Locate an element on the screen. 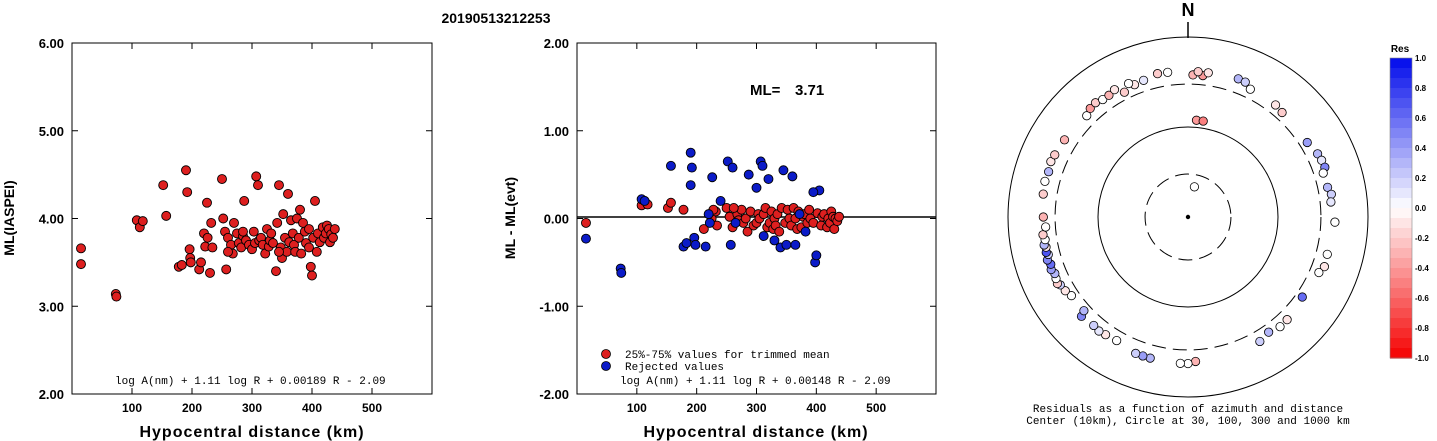 The image size is (1437, 441). event-id-title: 20190513212253 is located at coordinates (495, 18).